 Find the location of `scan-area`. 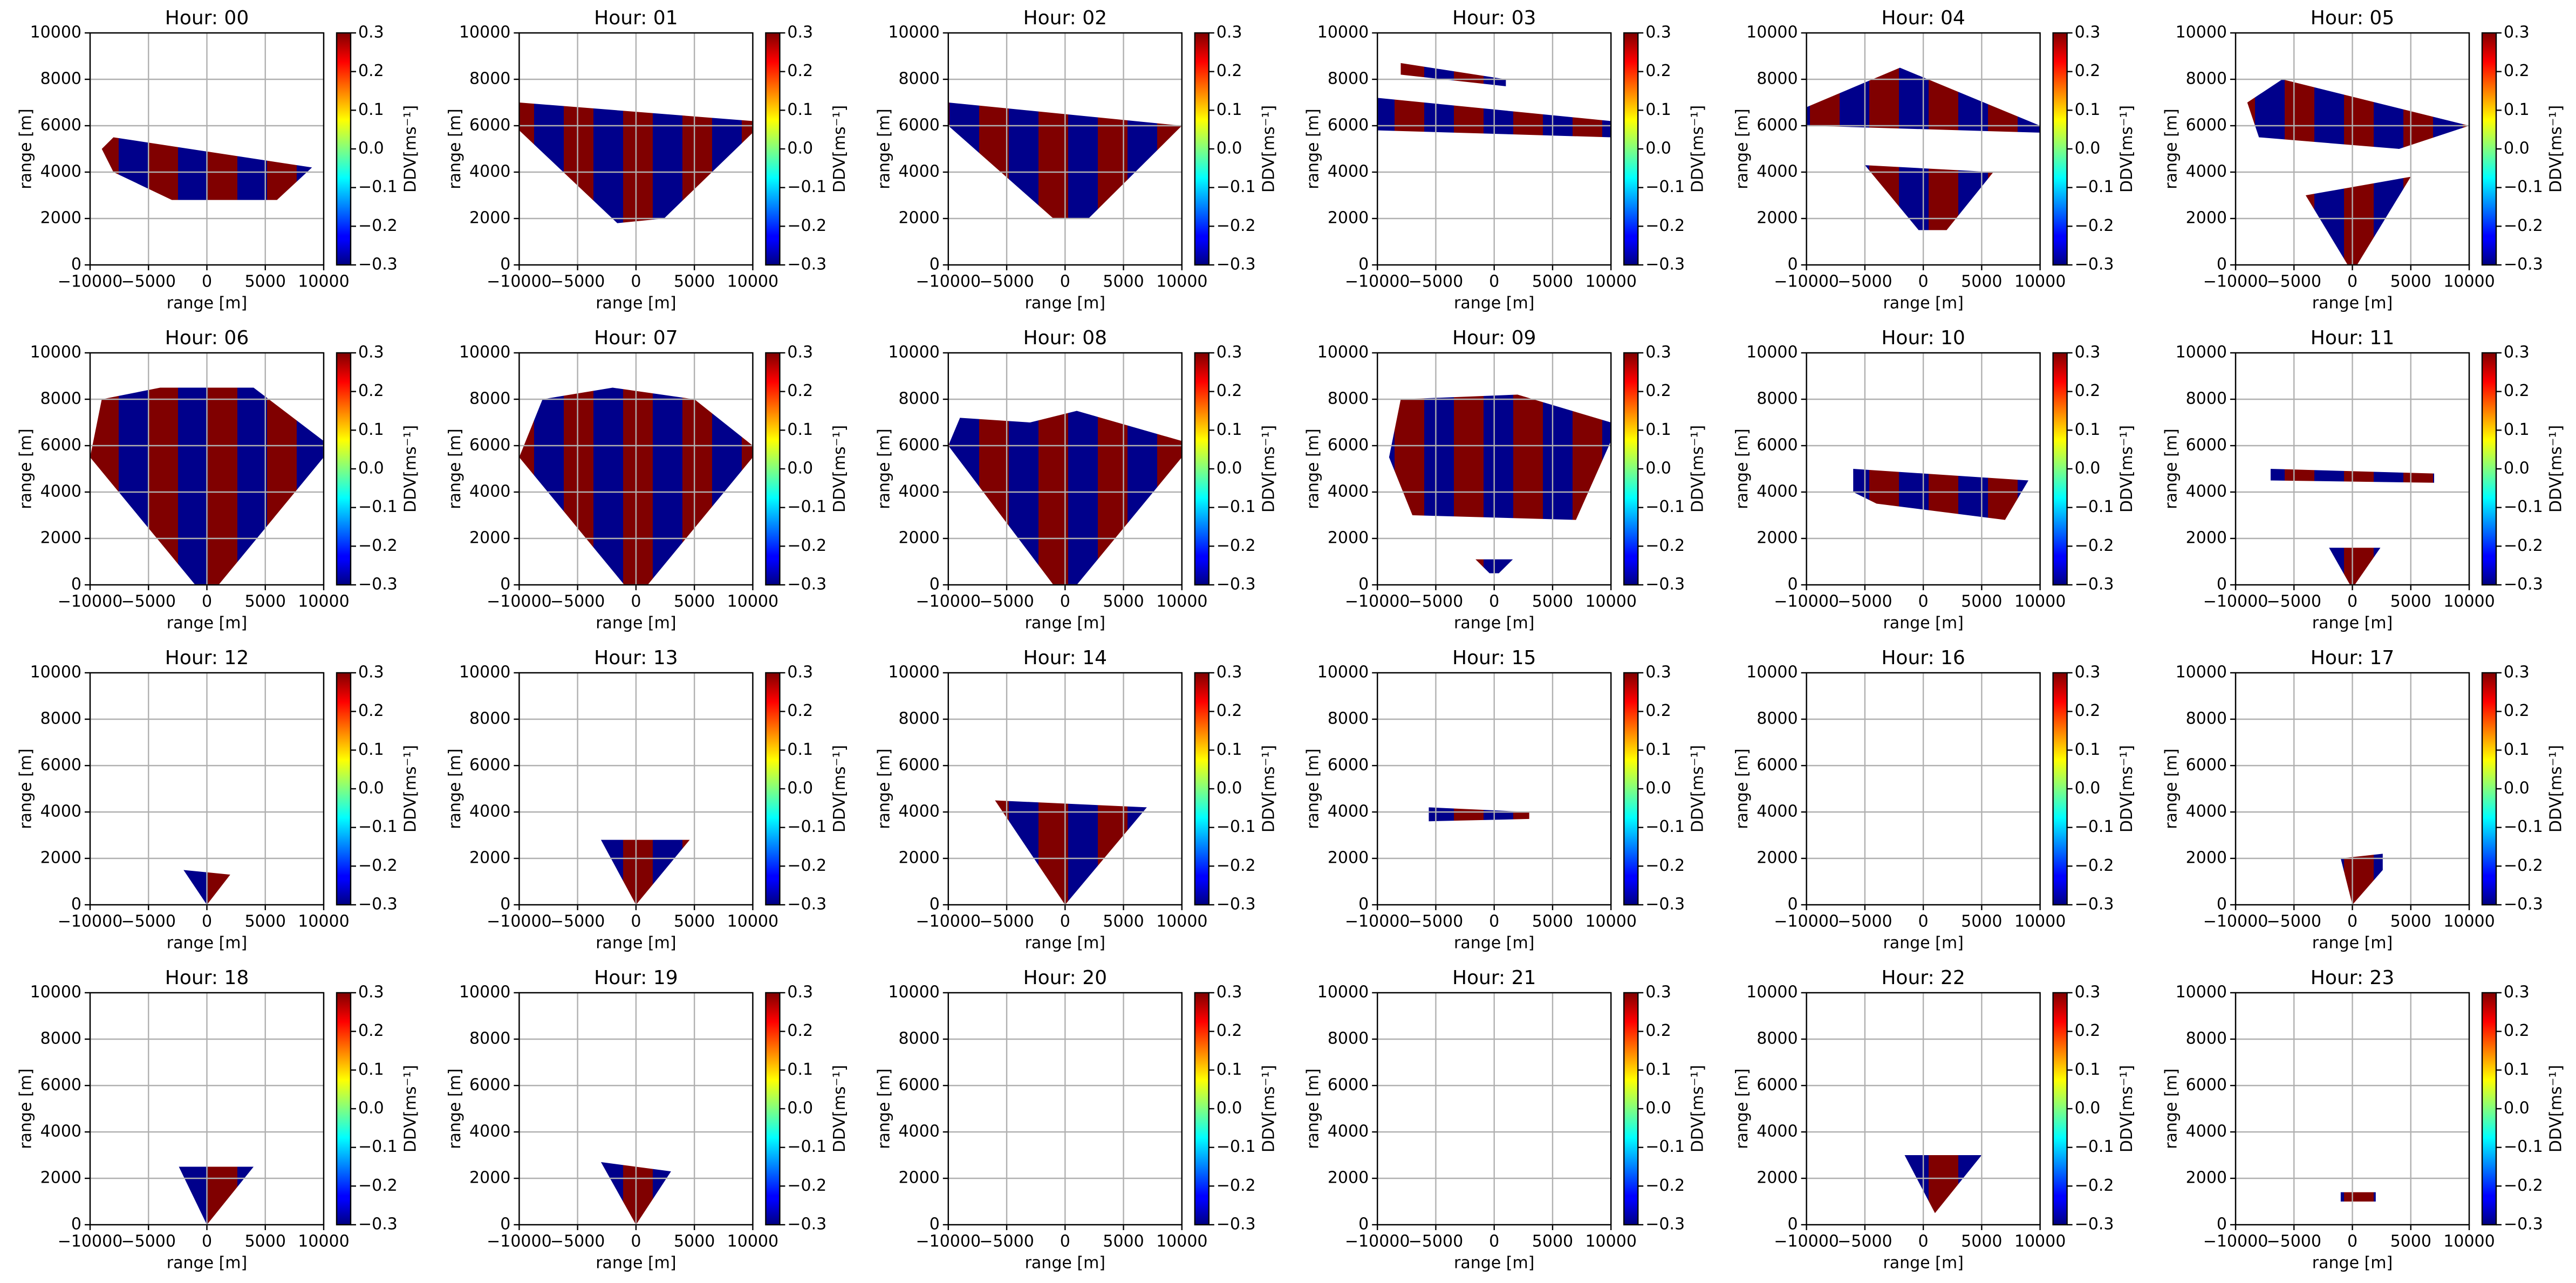

scan-area is located at coordinates (1928, 197).